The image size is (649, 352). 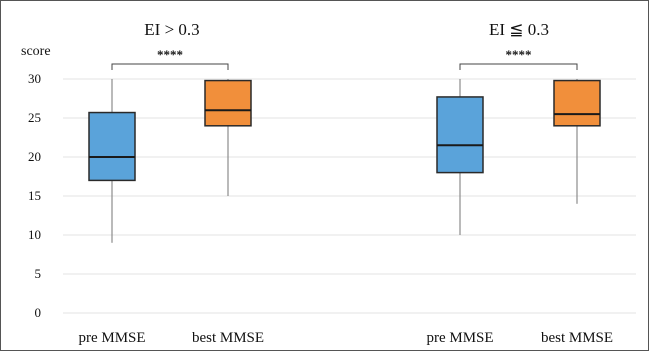 I want to click on panel-title: EI ≦ 0.3, so click(x=519, y=29).